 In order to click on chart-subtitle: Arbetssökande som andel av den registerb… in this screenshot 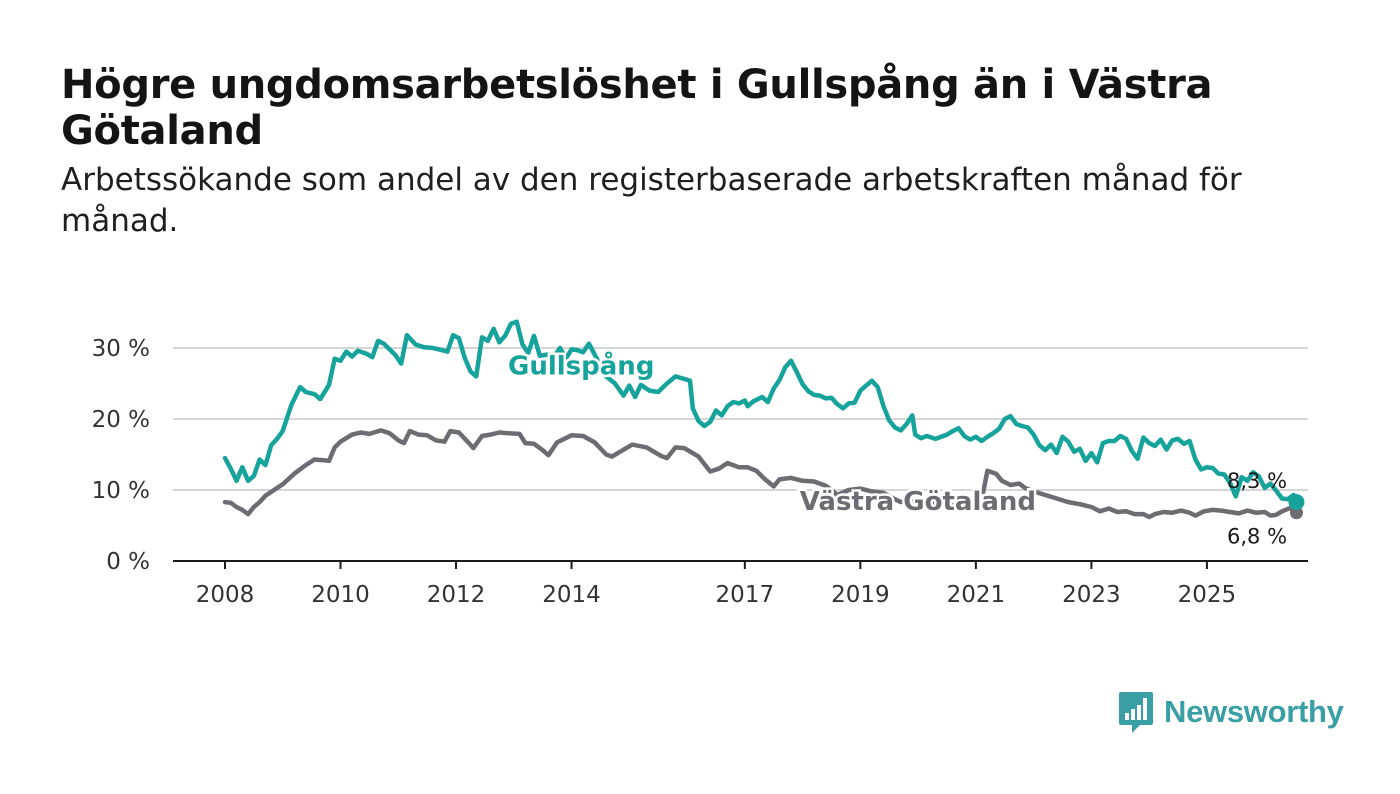, I will do `click(651, 200)`.